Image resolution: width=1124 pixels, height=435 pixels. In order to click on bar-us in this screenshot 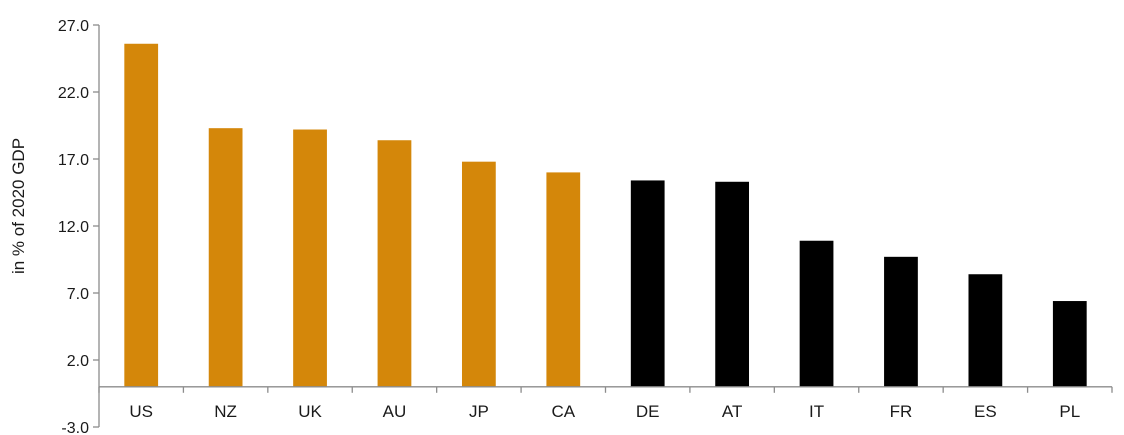, I will do `click(141, 215)`.